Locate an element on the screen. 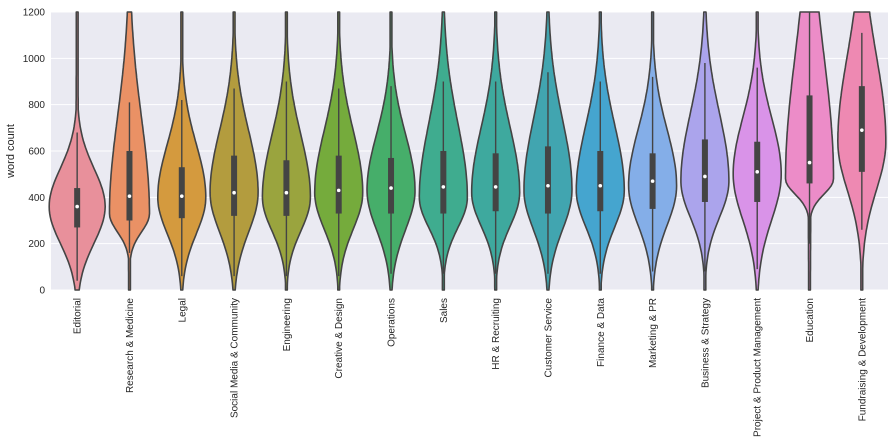 This screenshot has height=444, width=895. y-axis-ticks: 0 200 400 600 800 1000 1200 is located at coordinates (34, 152).